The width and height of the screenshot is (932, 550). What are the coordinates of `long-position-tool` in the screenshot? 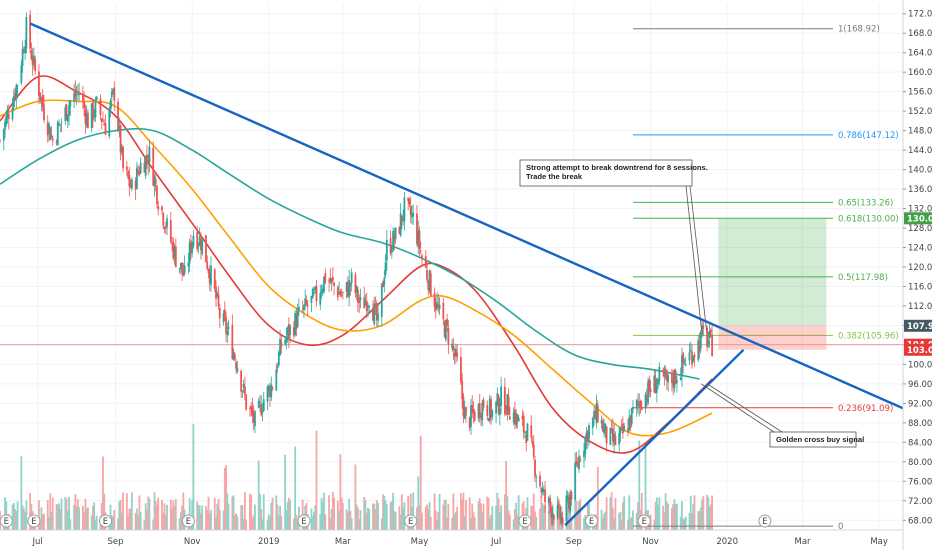 It's located at (772, 284).